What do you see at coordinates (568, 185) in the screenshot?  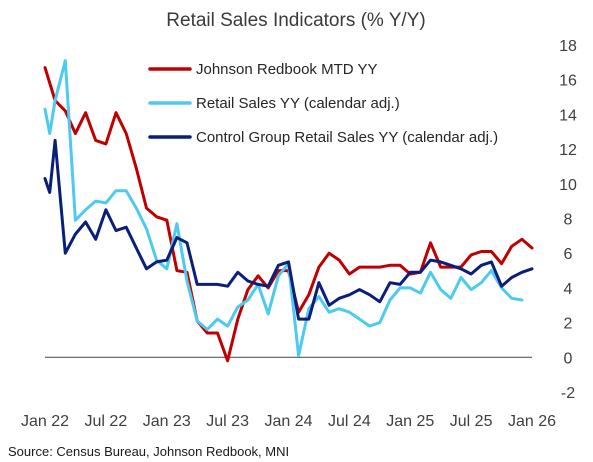 I see `y-tick-label: 10` at bounding box center [568, 185].